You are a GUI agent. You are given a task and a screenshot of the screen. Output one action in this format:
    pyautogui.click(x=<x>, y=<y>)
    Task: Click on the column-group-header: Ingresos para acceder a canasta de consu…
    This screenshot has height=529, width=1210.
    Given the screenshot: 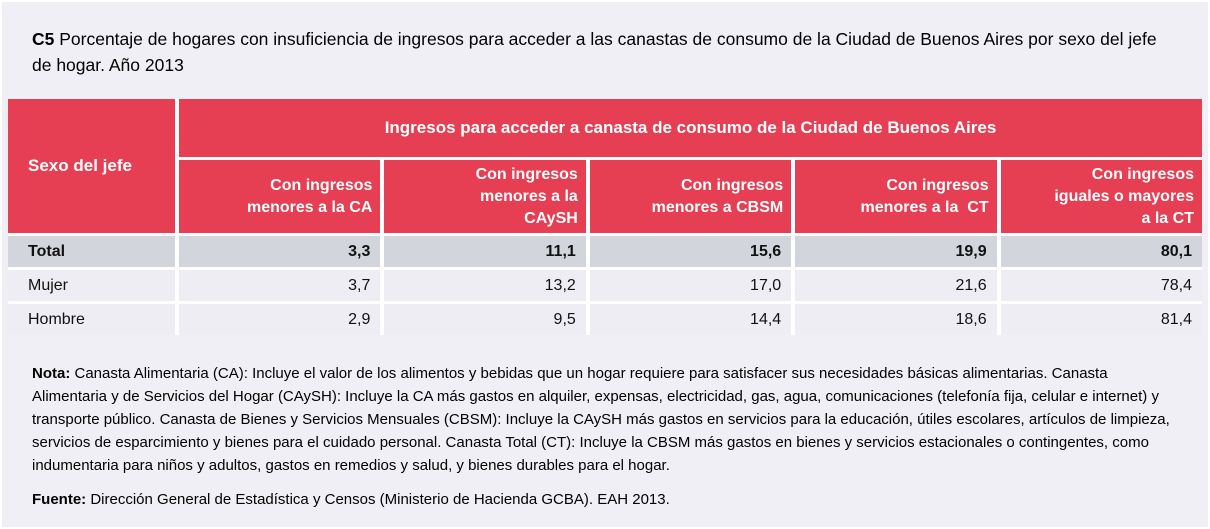 What is the action you would take?
    pyautogui.click(x=690, y=128)
    